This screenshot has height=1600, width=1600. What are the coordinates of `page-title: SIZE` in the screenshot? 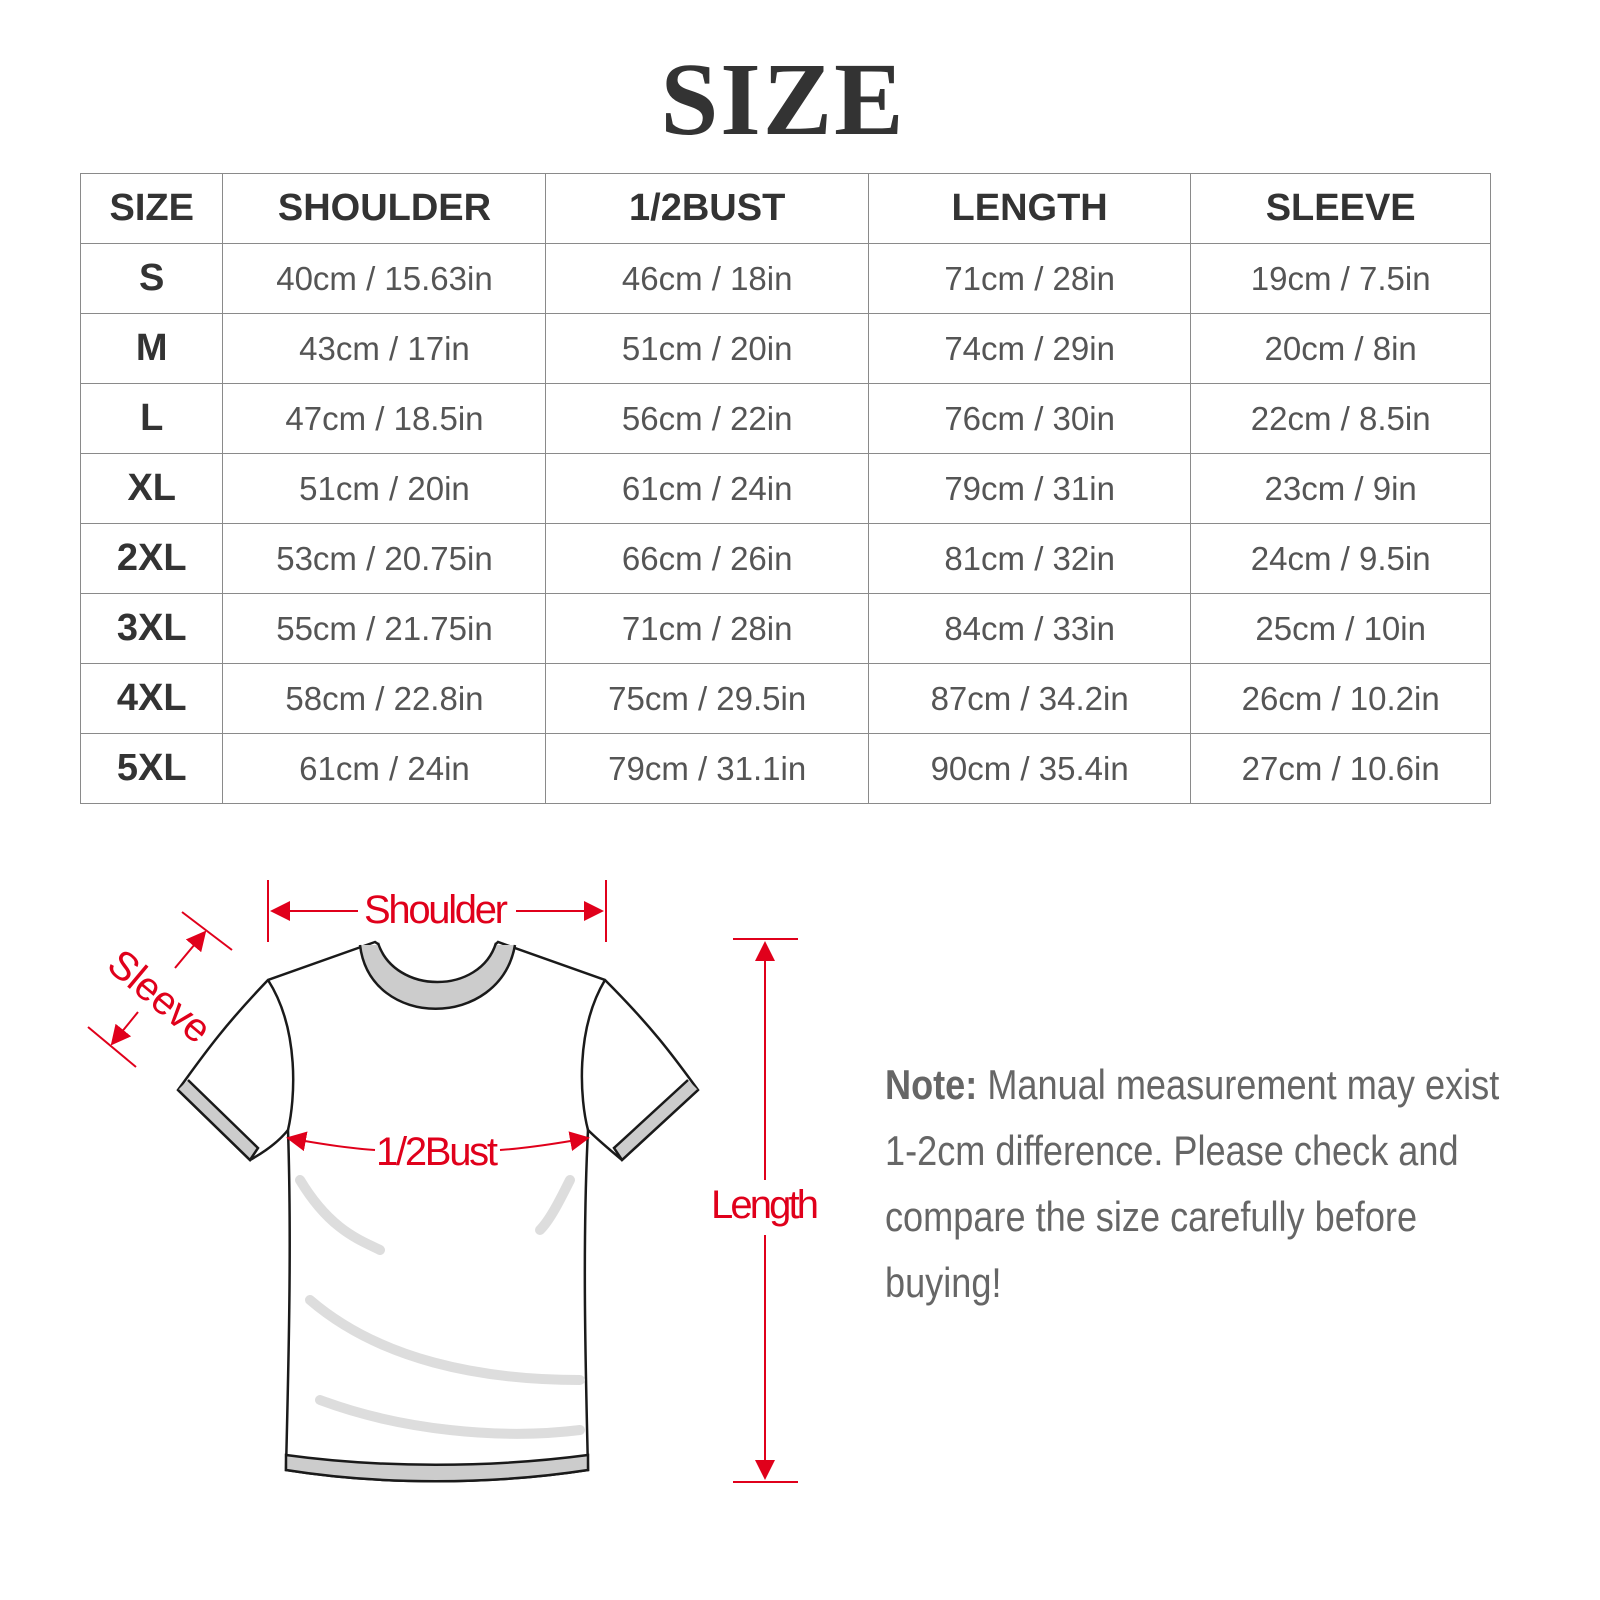 It's located at (783, 99).